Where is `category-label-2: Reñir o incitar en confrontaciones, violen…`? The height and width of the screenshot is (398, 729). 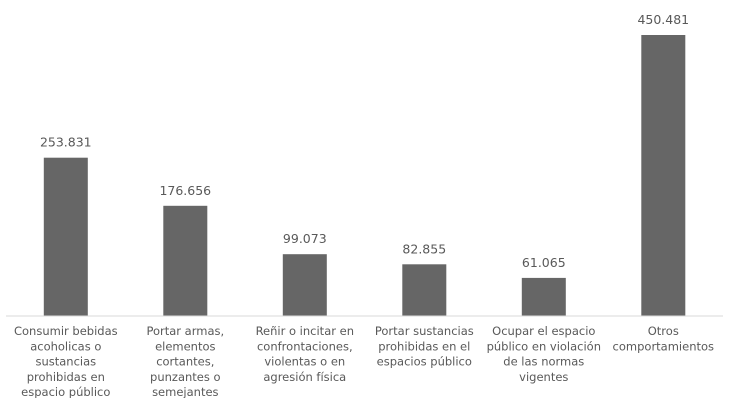 category-label-2: Reñir o incitar en confrontaciones, violen… is located at coordinates (305, 354).